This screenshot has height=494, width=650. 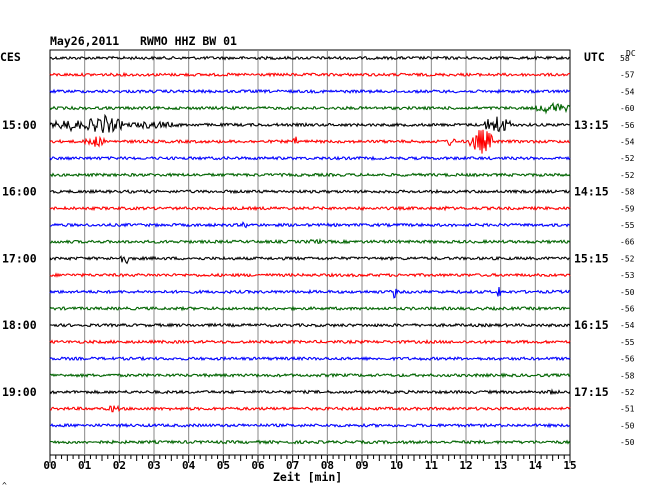 What do you see at coordinates (591, 125) in the screenshot?
I see `right-hour-label: 13:15` at bounding box center [591, 125].